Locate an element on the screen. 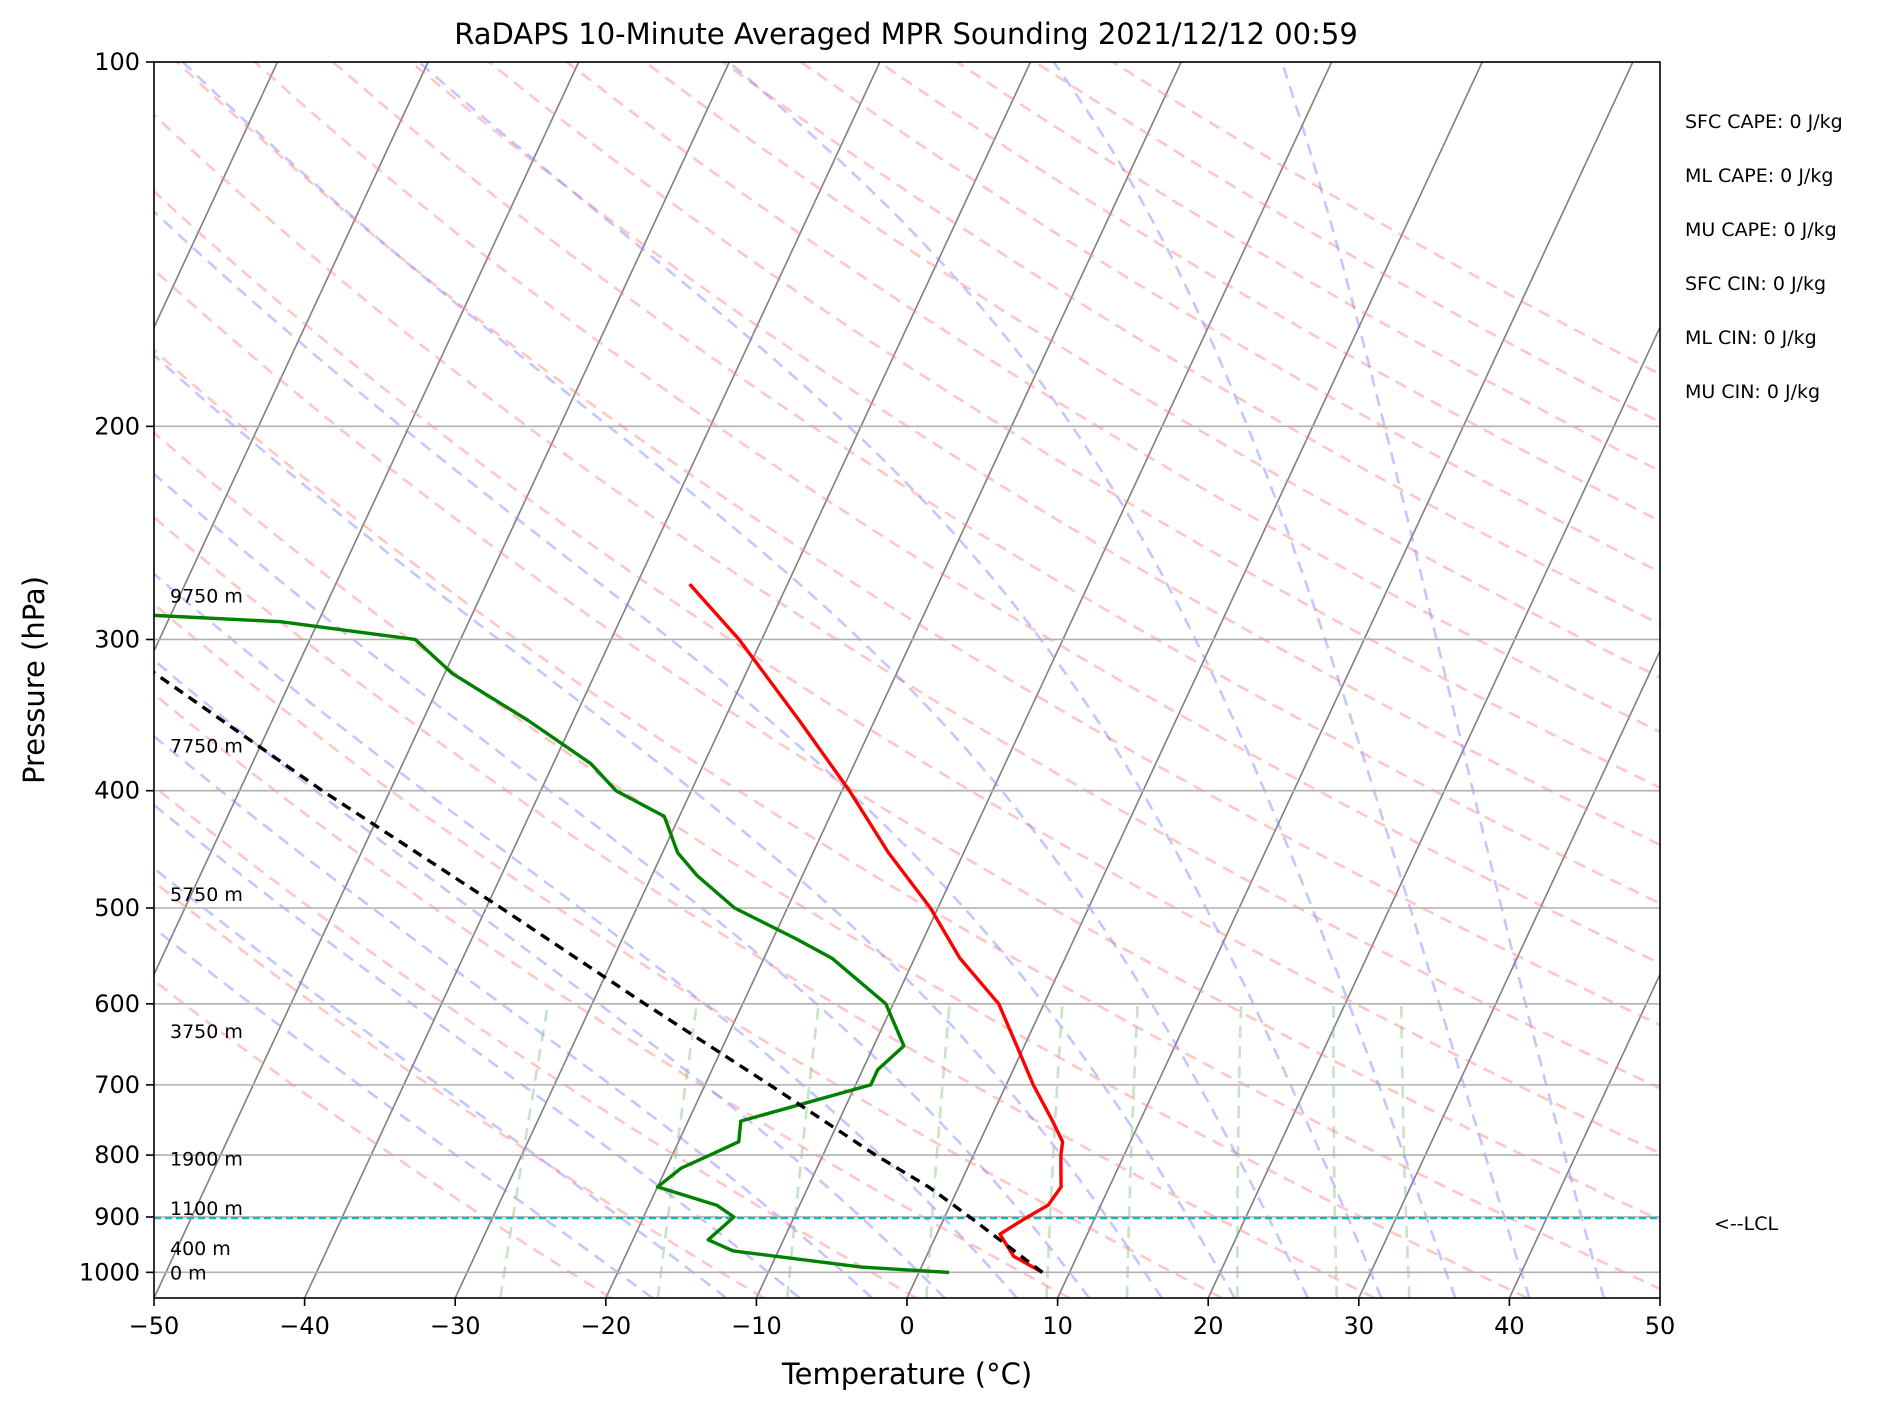 The width and height of the screenshot is (1882, 1406). stability-index-label: ML CAPE: 0 J/kg is located at coordinates (1759, 176).